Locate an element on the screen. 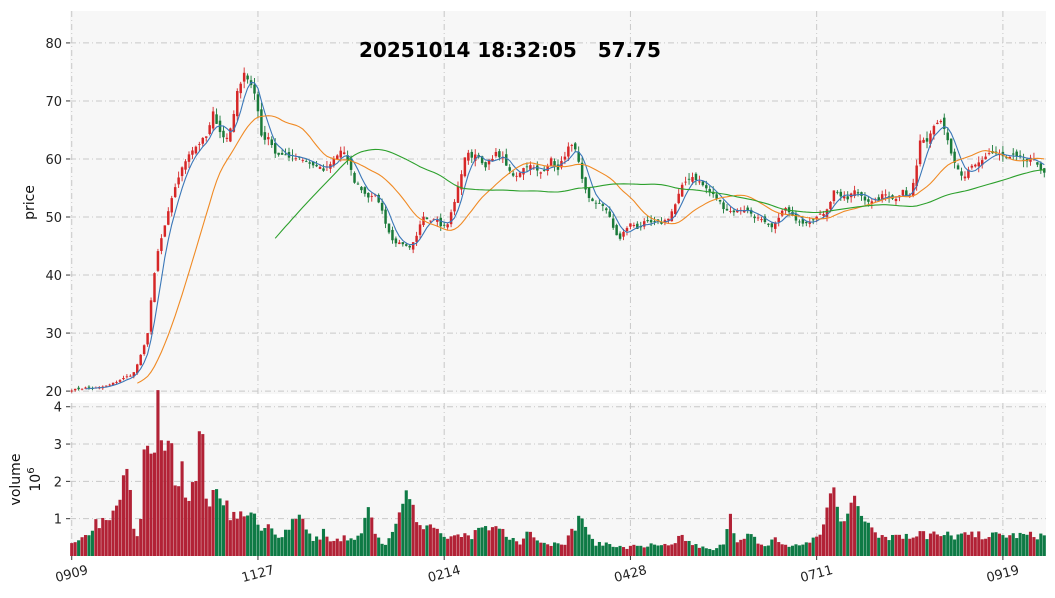 The height and width of the screenshot is (598, 1055). x-tick-label: 0711 is located at coordinates (817, 574).